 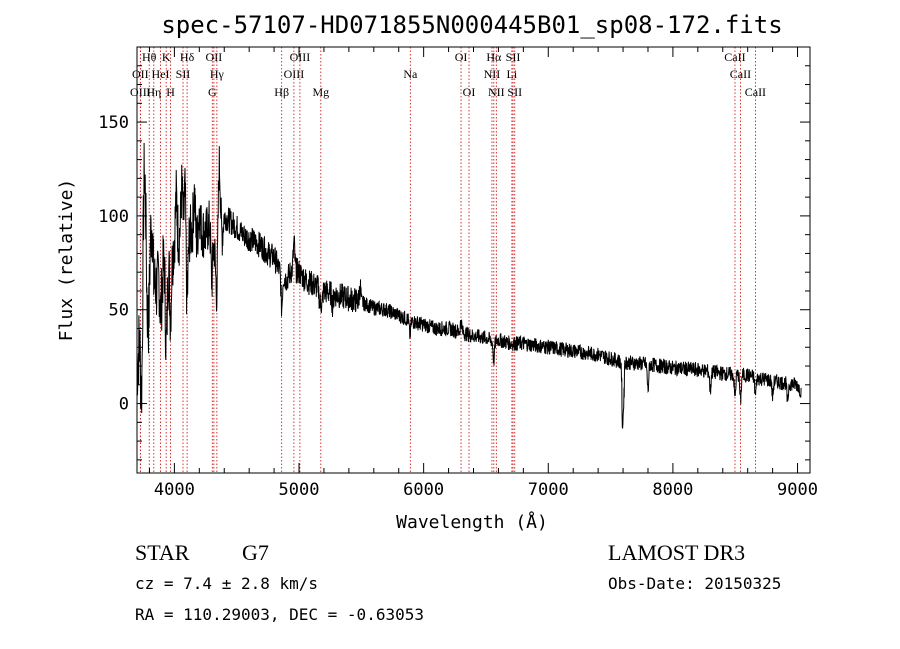 I want to click on line-label-26: CaII, so click(x=740, y=74).